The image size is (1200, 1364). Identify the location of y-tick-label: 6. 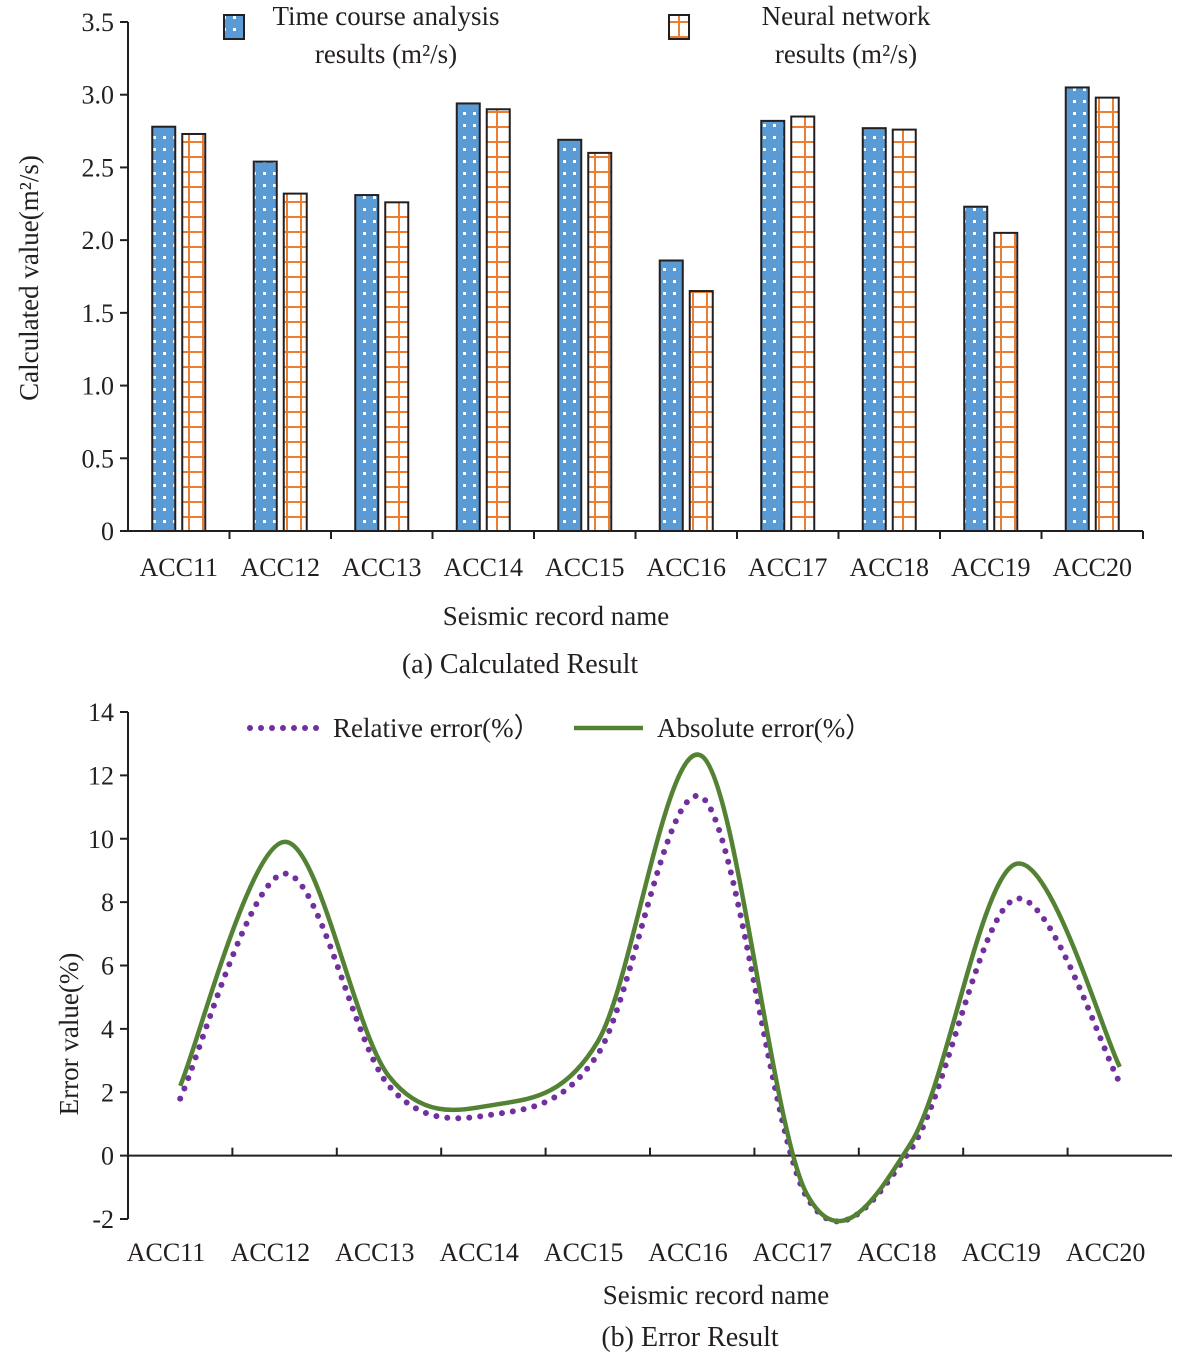
(107, 966).